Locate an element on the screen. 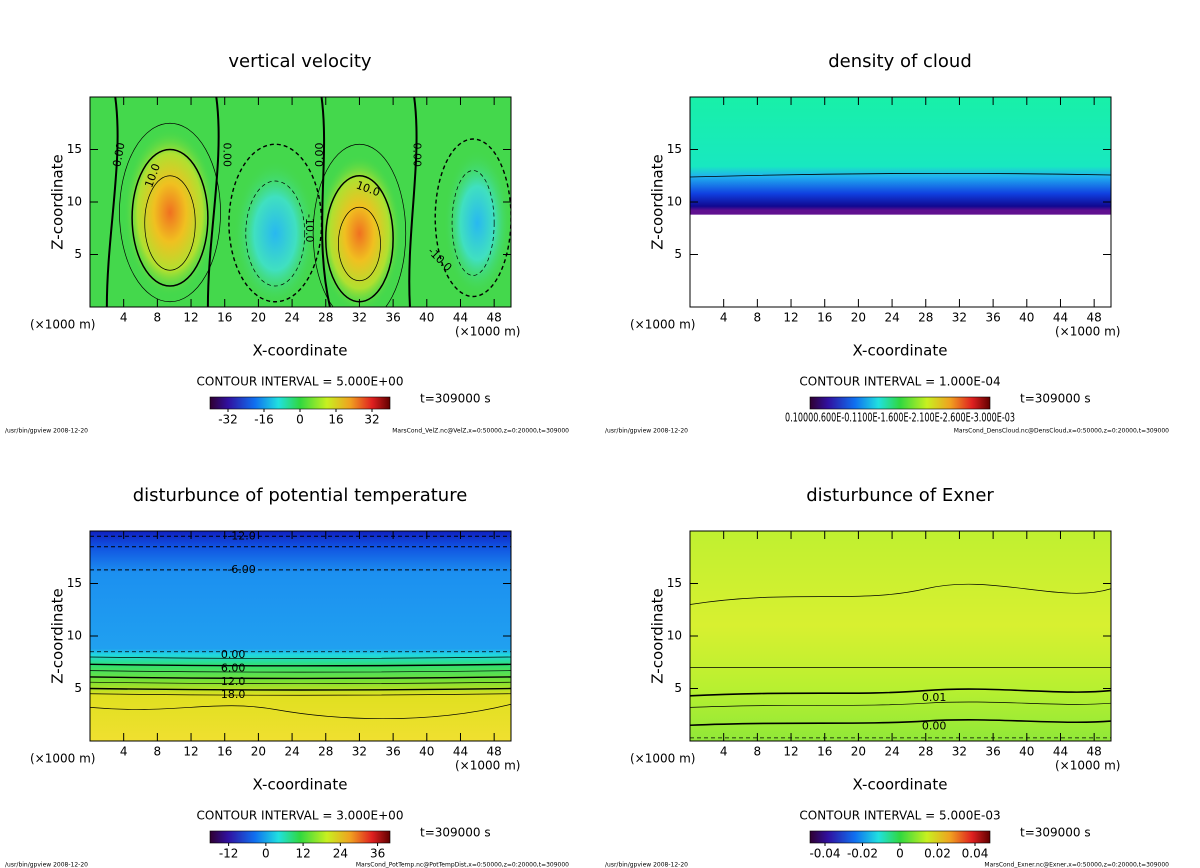 The width and height of the screenshot is (1200, 868). colorbar-tick-label: -12 is located at coordinates (229, 854).